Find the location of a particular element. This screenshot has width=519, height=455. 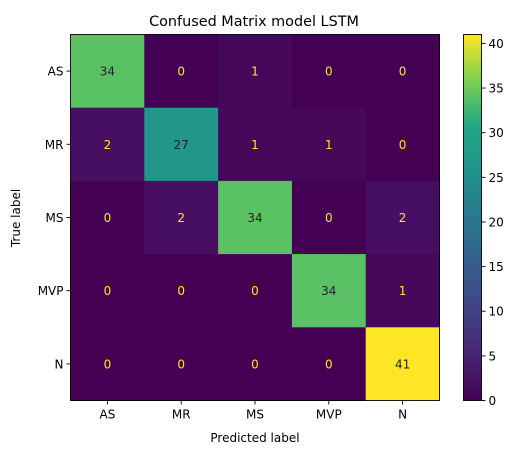

colorbar-ticks: 0 5 10 15 20 25 30 35 40 is located at coordinates (492, 222).